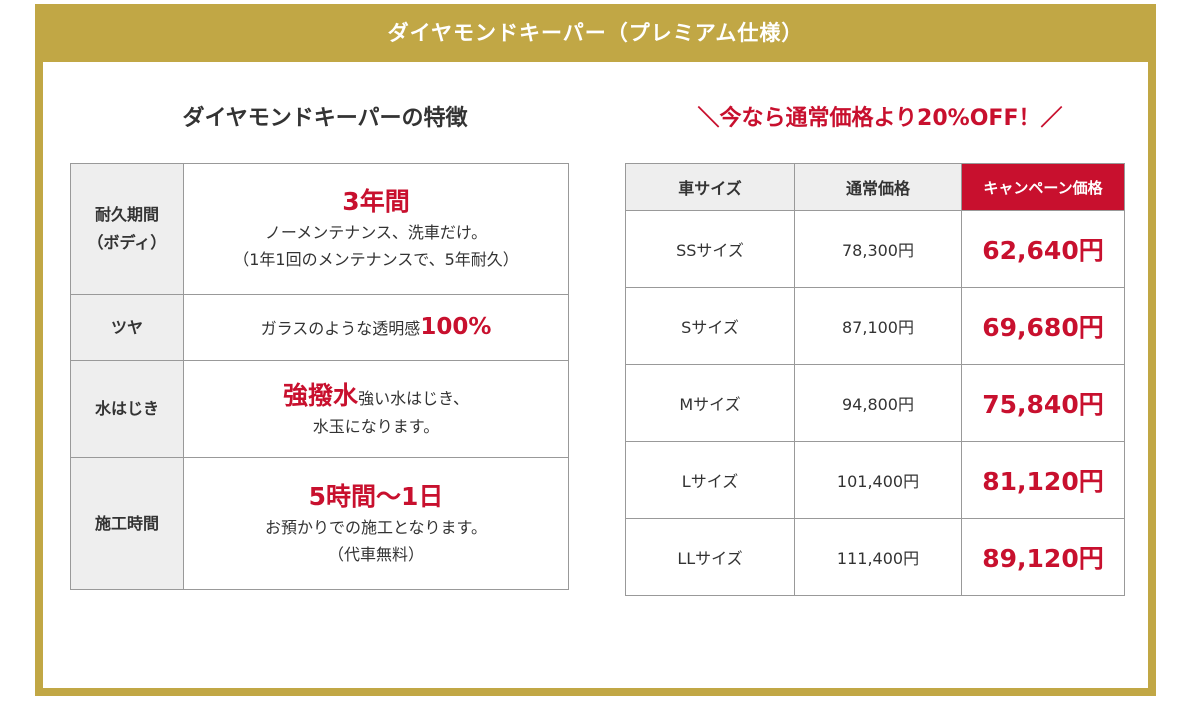 This screenshot has width=1190, height=706. I want to click on car-size: SSサイズ, so click(710, 249).